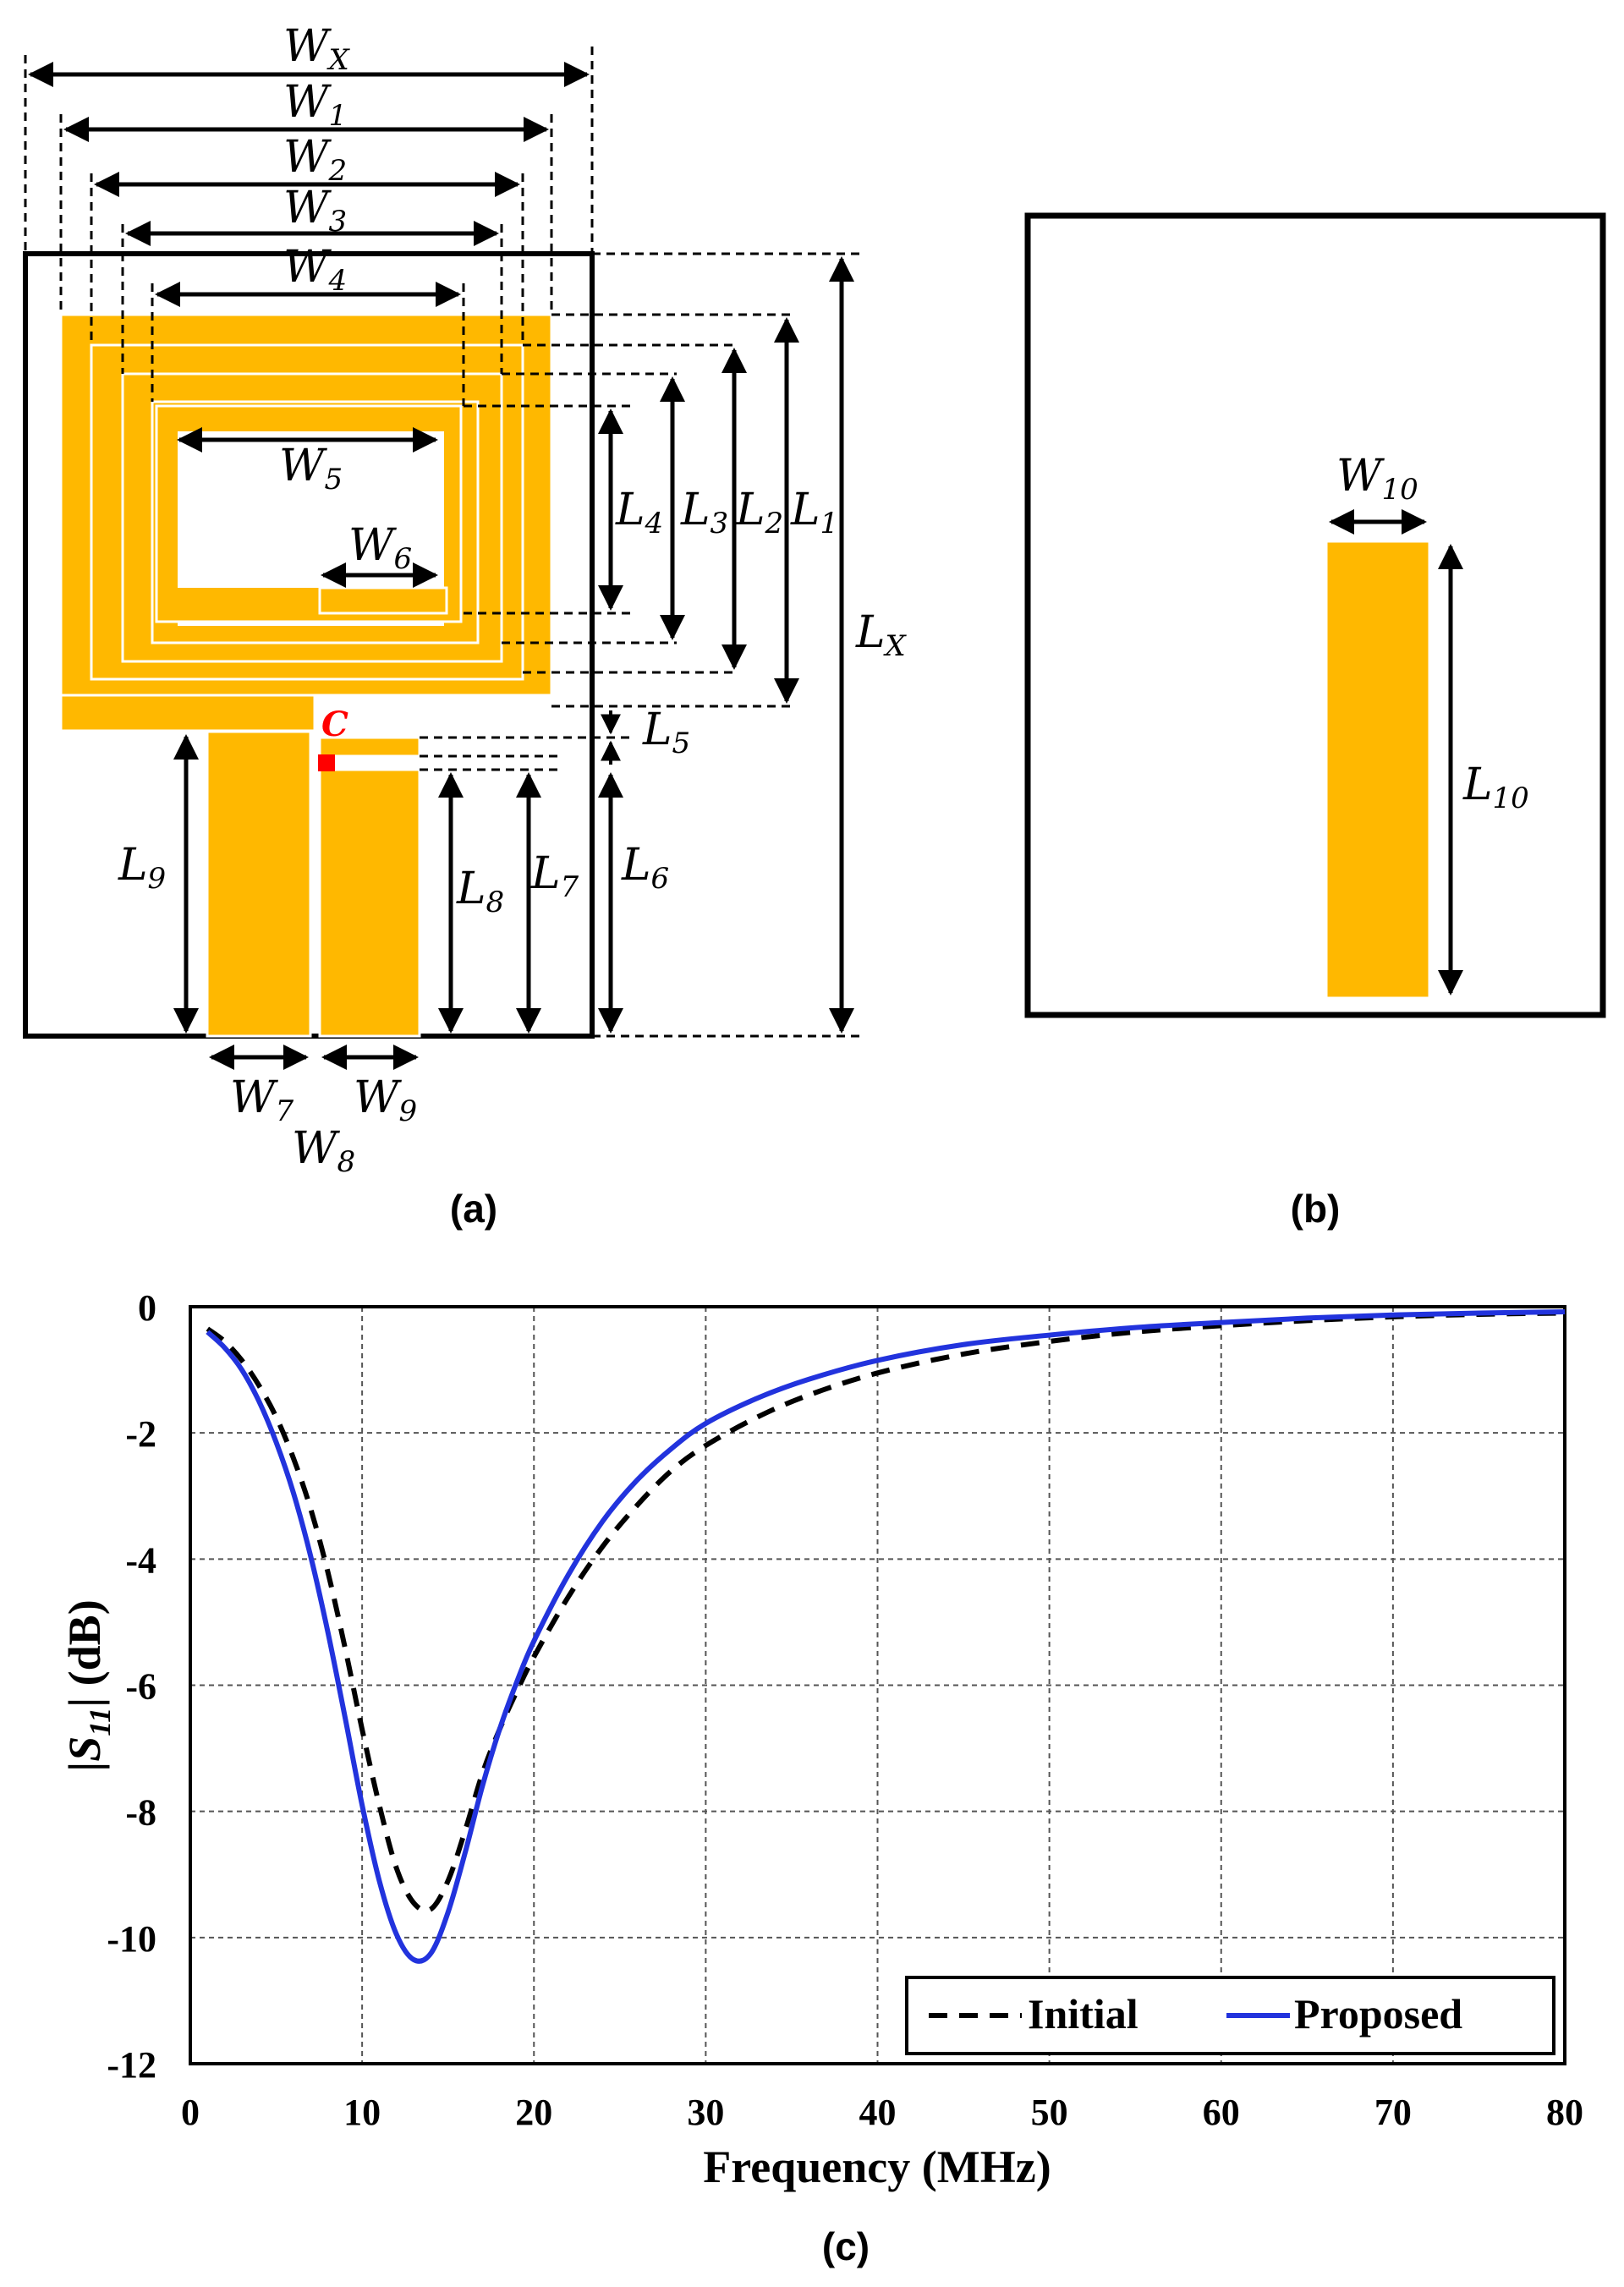 Image resolution: width=1624 pixels, height=2287 pixels. I want to click on length-extension-lines, so click(642, 645).